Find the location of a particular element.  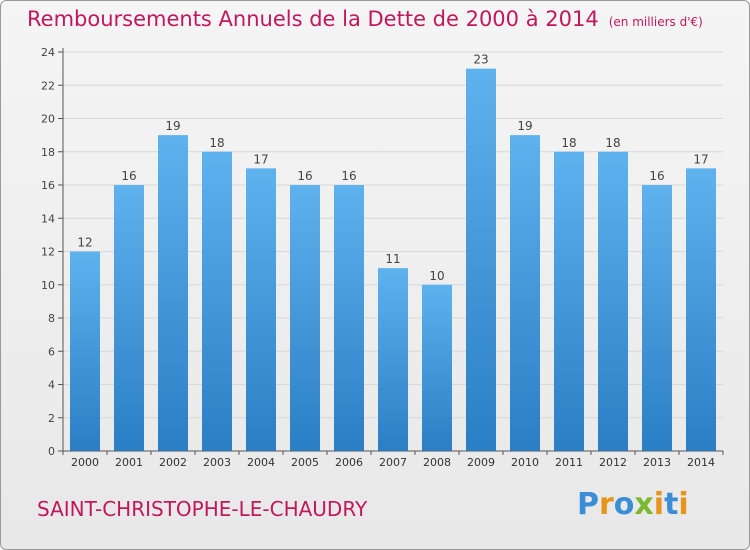

x-tick-label-2012: 2012 is located at coordinates (613, 462).